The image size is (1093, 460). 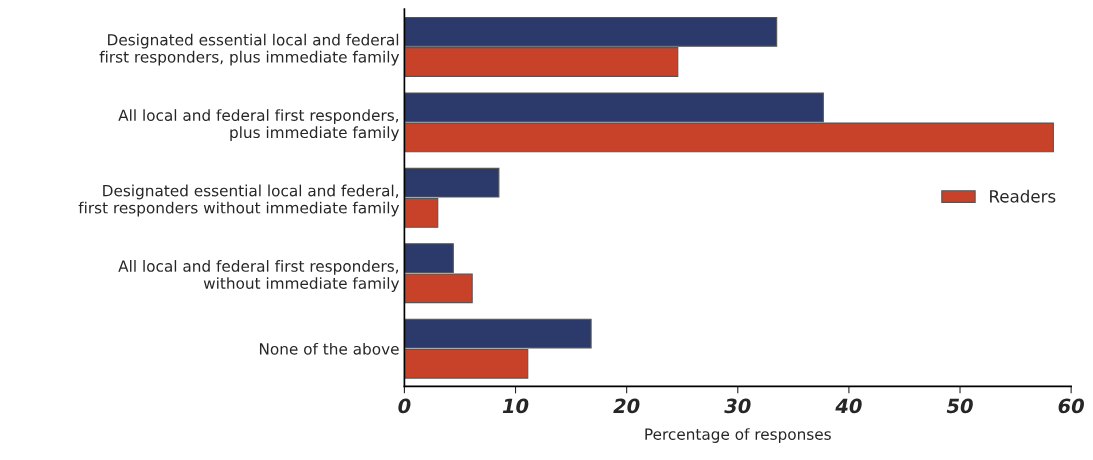 I want to click on x-tick-label: 40, so click(x=848, y=406).